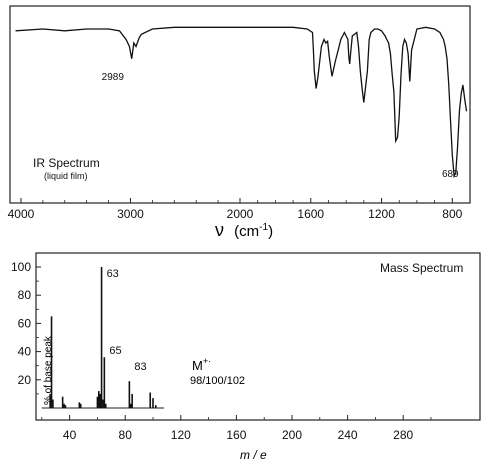 This screenshot has height=471, width=498. What do you see at coordinates (219, 230) in the screenshot?
I see `ir-x-axis-symbol: ν` at bounding box center [219, 230].